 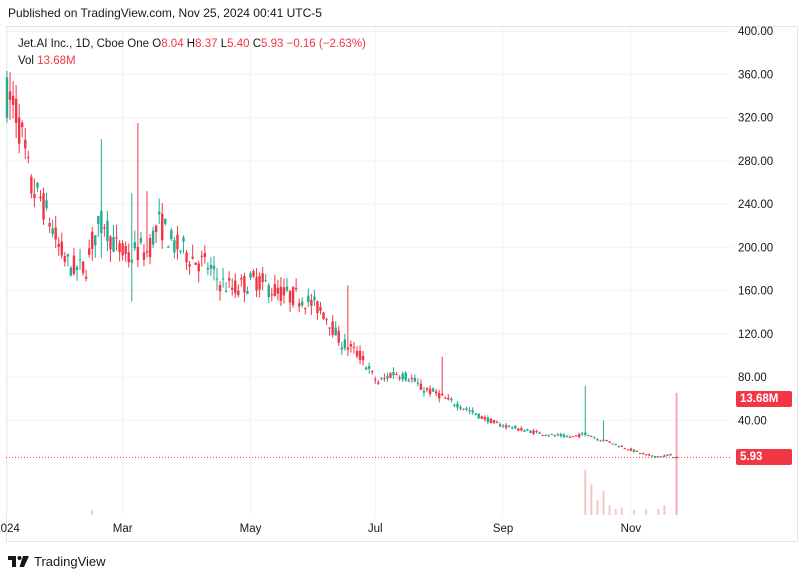 I want to click on tradingview-logo-icon, so click(x=19, y=561).